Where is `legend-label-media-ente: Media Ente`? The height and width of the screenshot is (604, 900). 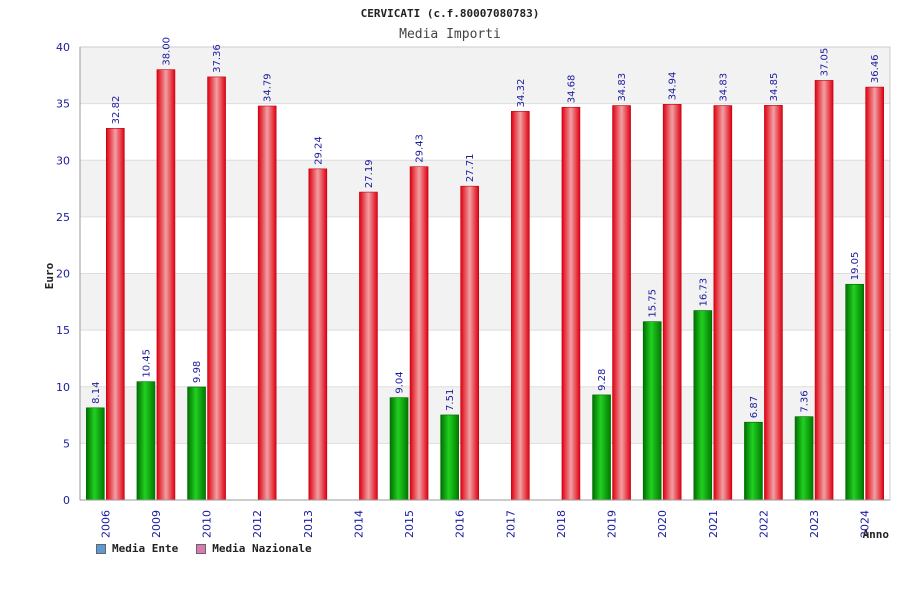
legend-label-media-ente: Media Ente is located at coordinates (145, 548).